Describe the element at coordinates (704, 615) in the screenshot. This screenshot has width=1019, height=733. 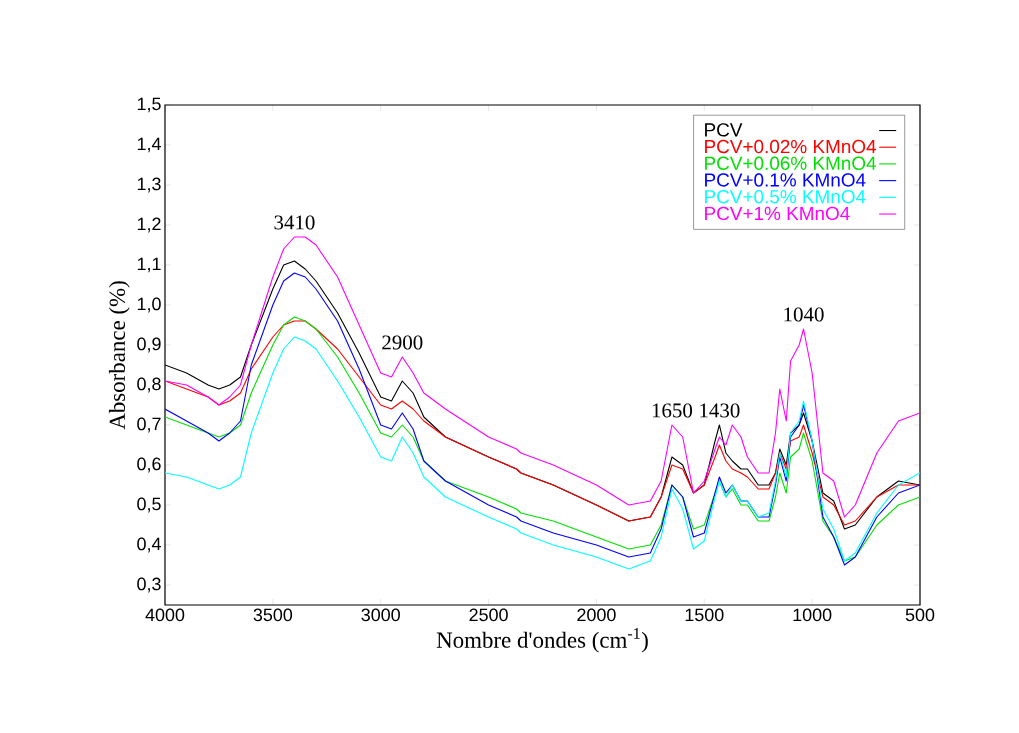
I see `x-tick-label: 1500` at that location.